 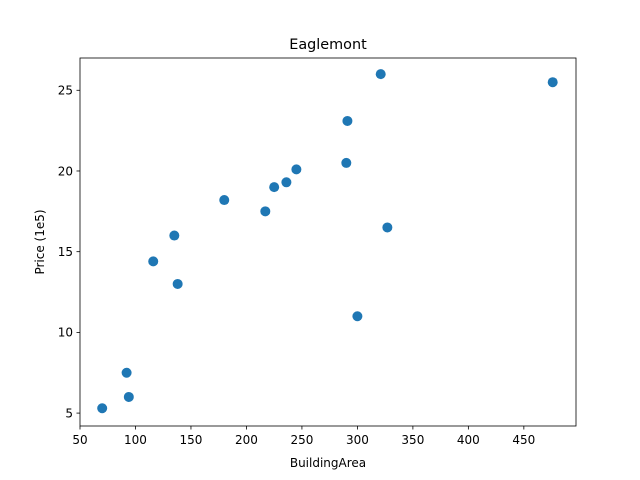 I want to click on y-tick-label: 10, so click(x=65, y=333).